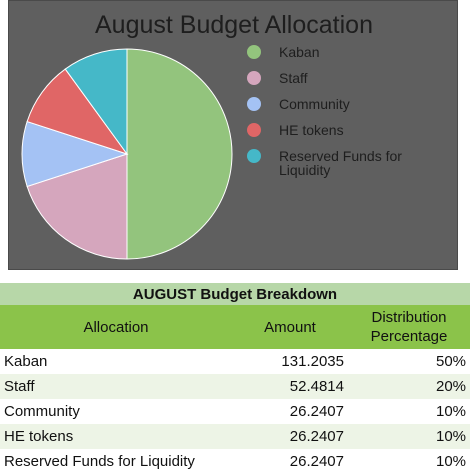 Image resolution: width=470 pixels, height=474 pixels. What do you see at coordinates (116, 361) in the screenshot?
I see `cell-allocation: Kaban` at bounding box center [116, 361].